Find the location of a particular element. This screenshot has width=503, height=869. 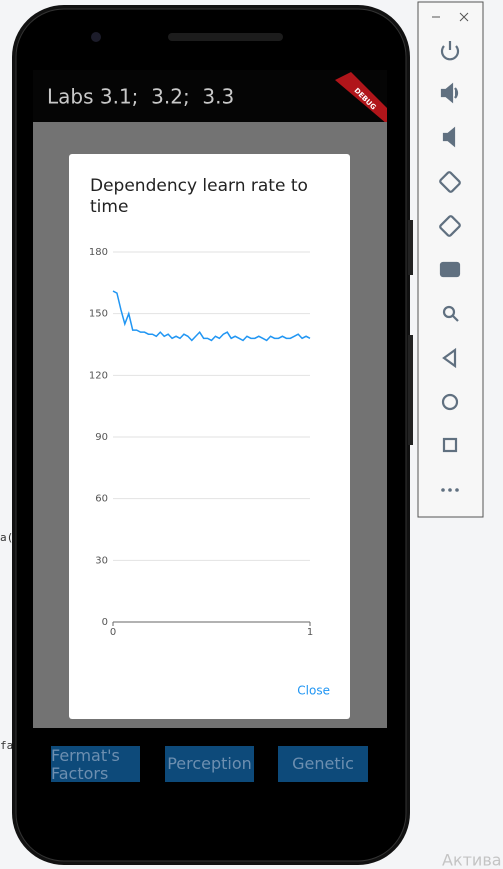

home-icon is located at coordinates (450, 402).